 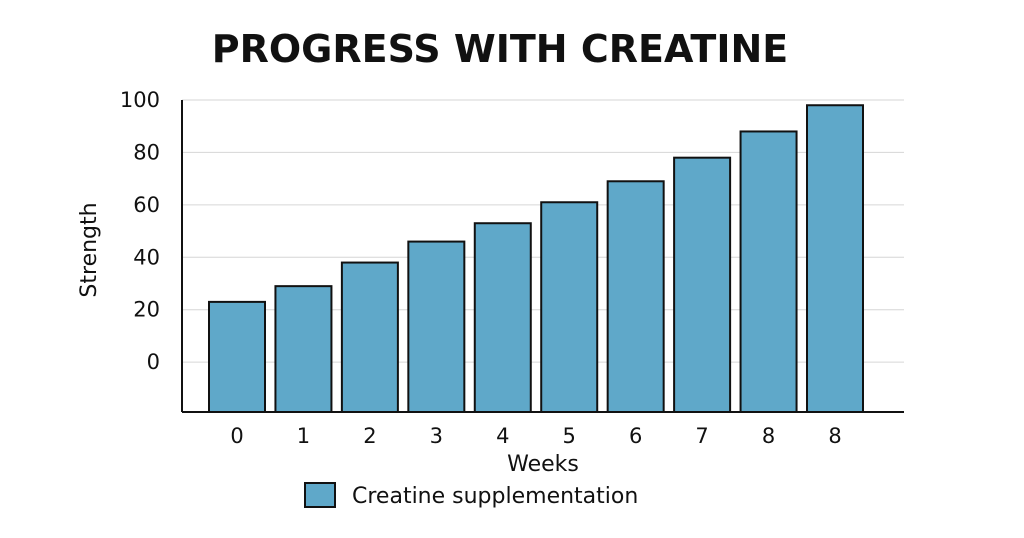 What do you see at coordinates (146, 205) in the screenshot?
I see `y-tick-label: 60` at bounding box center [146, 205].